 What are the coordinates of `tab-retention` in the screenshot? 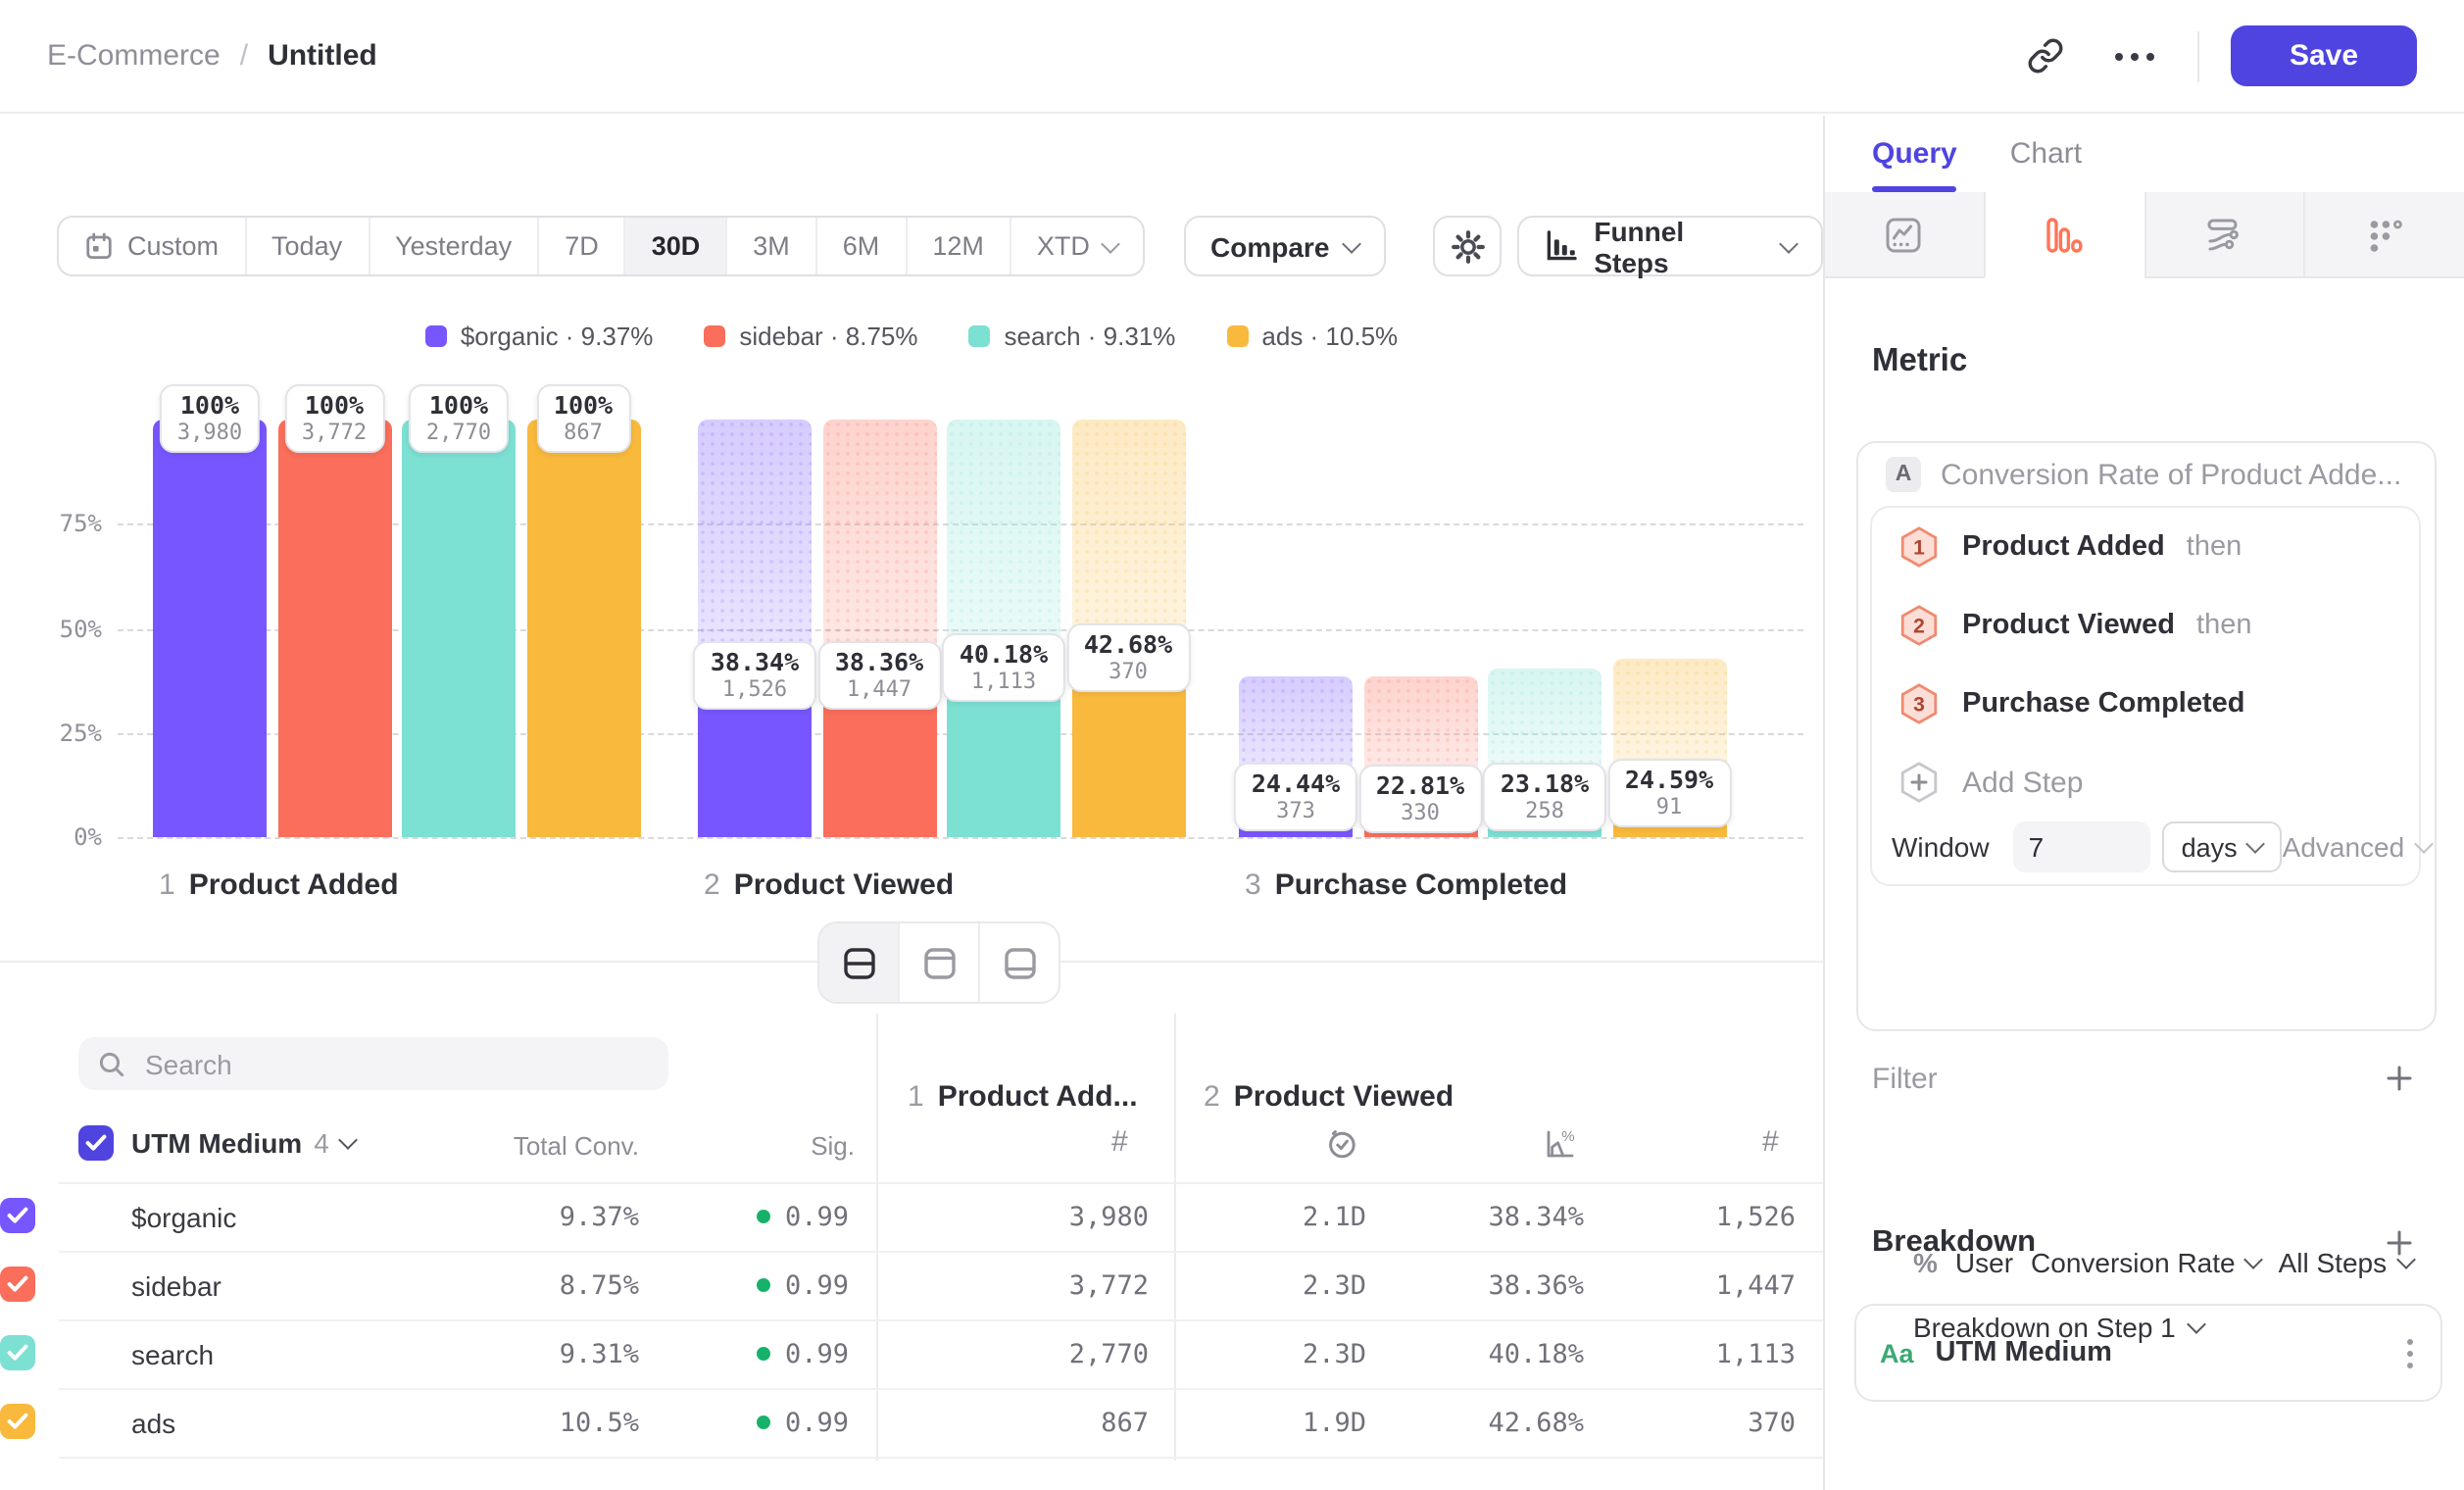 It's located at (2384, 235).